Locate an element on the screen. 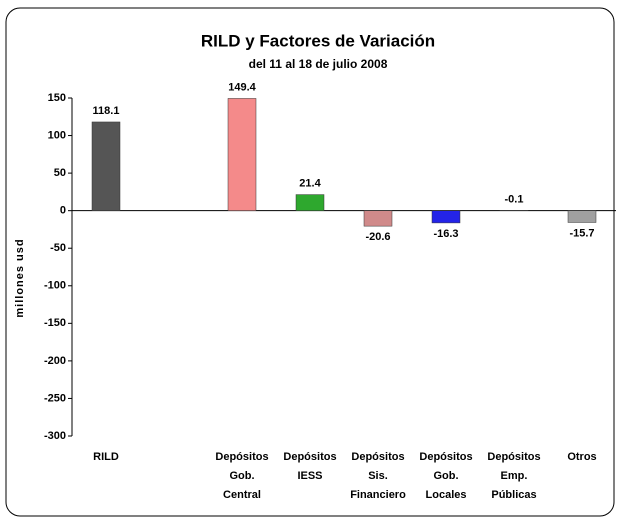  y-tick-label: 150 is located at coordinates (57, 98).